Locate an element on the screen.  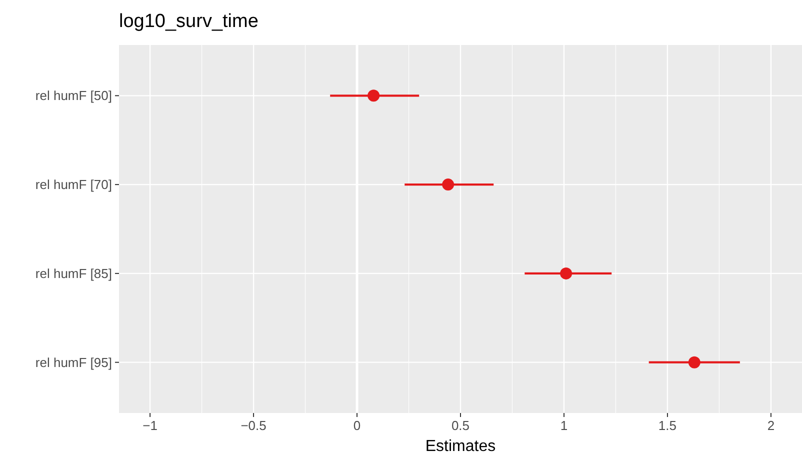
y-tick-label: rel humF [85] is located at coordinates (73, 273).